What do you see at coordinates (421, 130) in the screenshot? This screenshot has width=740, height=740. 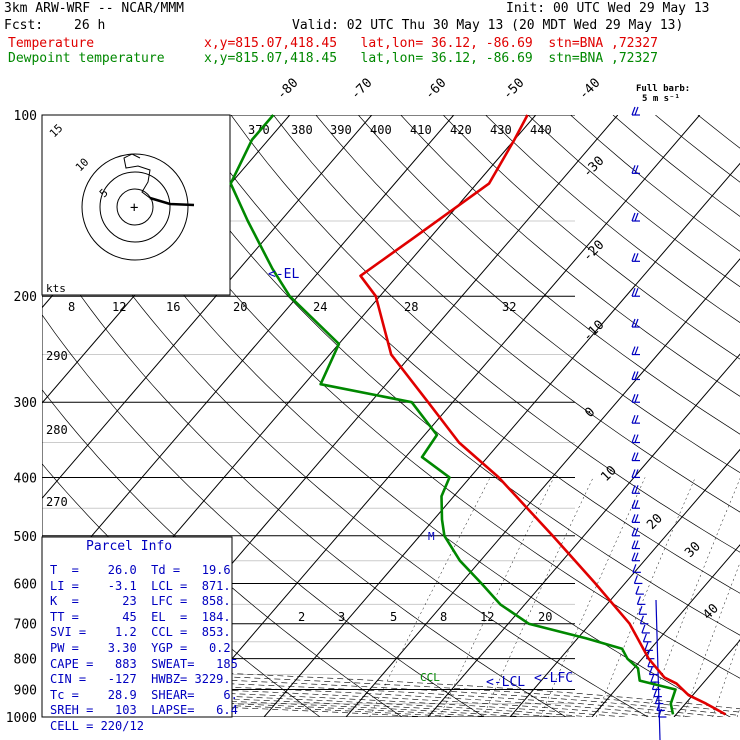 I see `theta-label: 410` at bounding box center [421, 130].